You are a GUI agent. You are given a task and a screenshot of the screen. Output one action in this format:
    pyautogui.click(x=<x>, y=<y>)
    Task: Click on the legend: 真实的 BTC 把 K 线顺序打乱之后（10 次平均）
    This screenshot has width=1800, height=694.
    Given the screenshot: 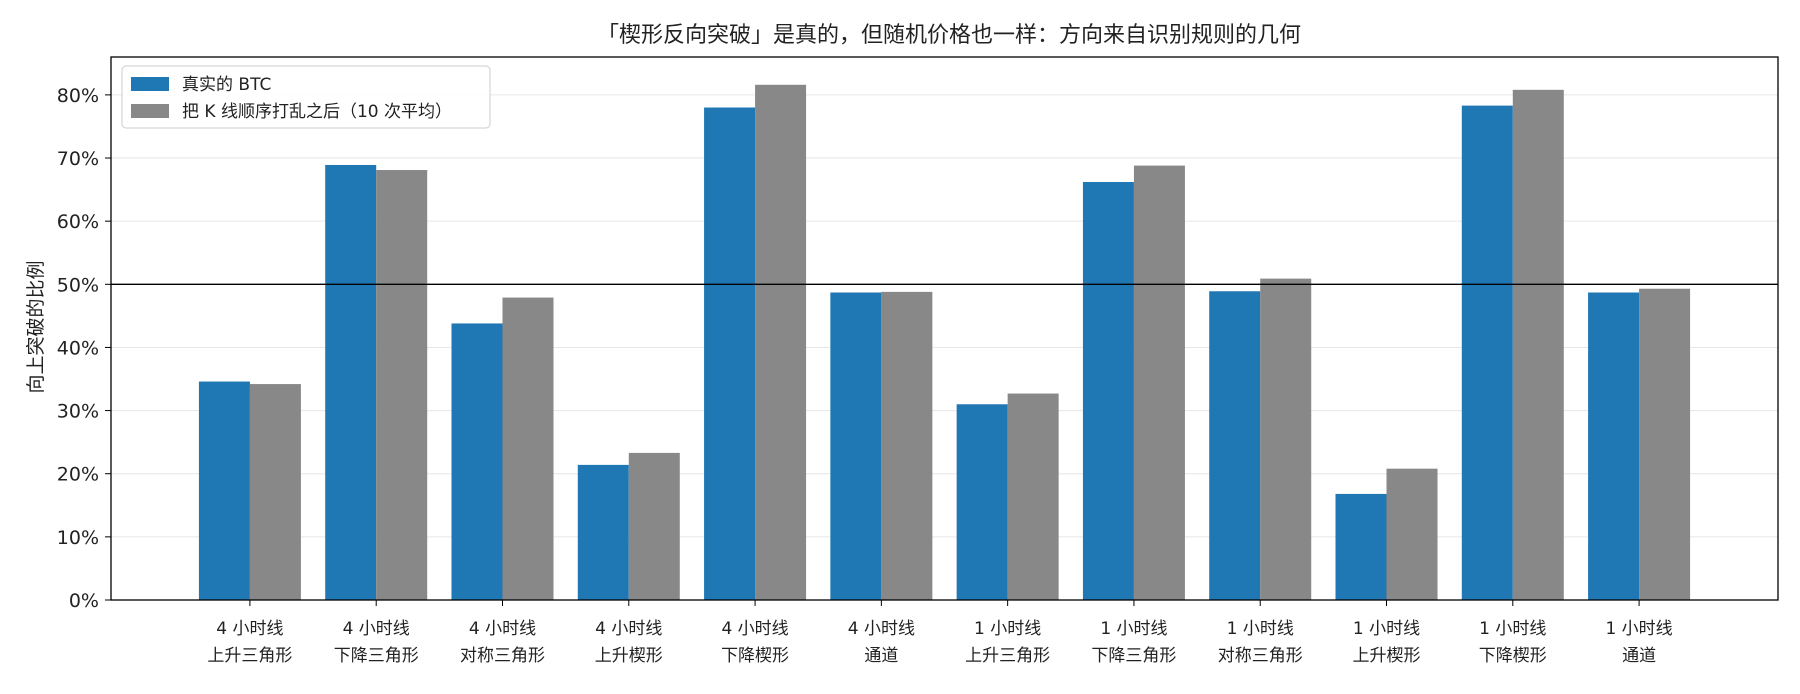 What is the action you would take?
    pyautogui.click(x=306, y=97)
    